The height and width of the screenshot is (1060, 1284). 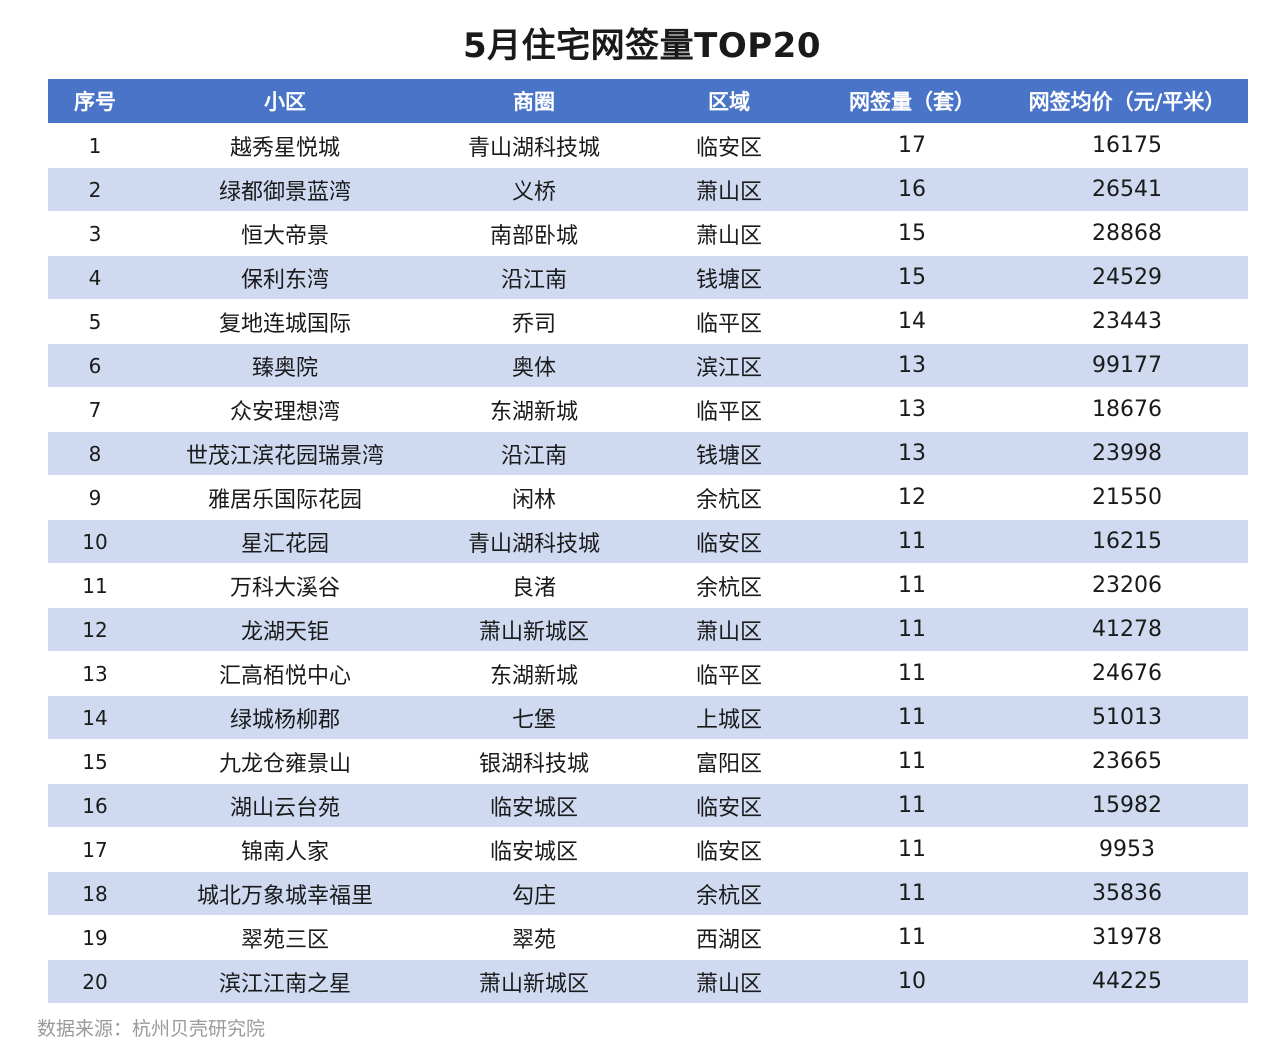 I want to click on cell-index: 2, so click(x=95, y=189).